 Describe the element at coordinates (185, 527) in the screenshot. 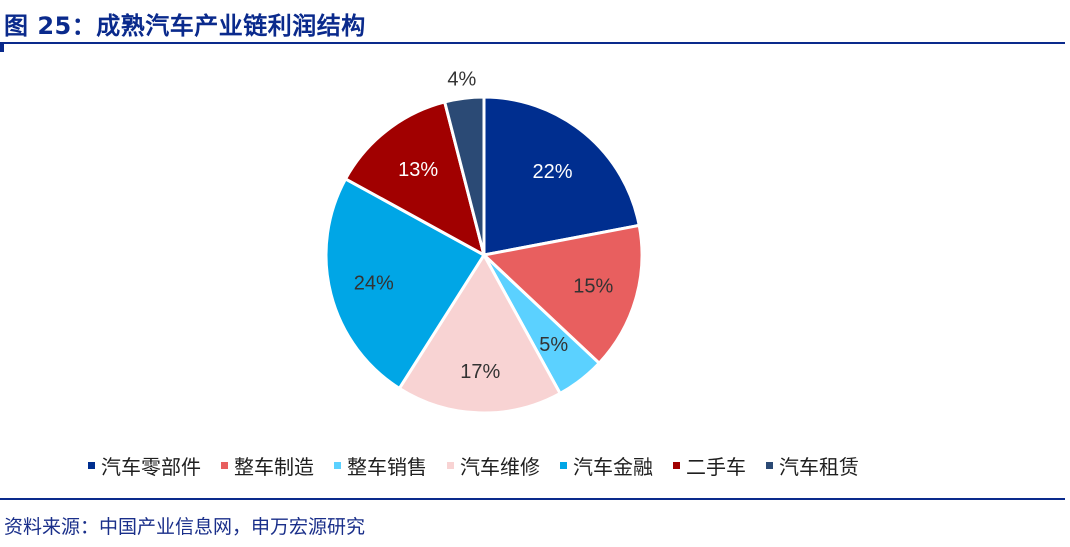

I see `source-note: 资料来源：中国产业信息网，申万宏源研究` at that location.